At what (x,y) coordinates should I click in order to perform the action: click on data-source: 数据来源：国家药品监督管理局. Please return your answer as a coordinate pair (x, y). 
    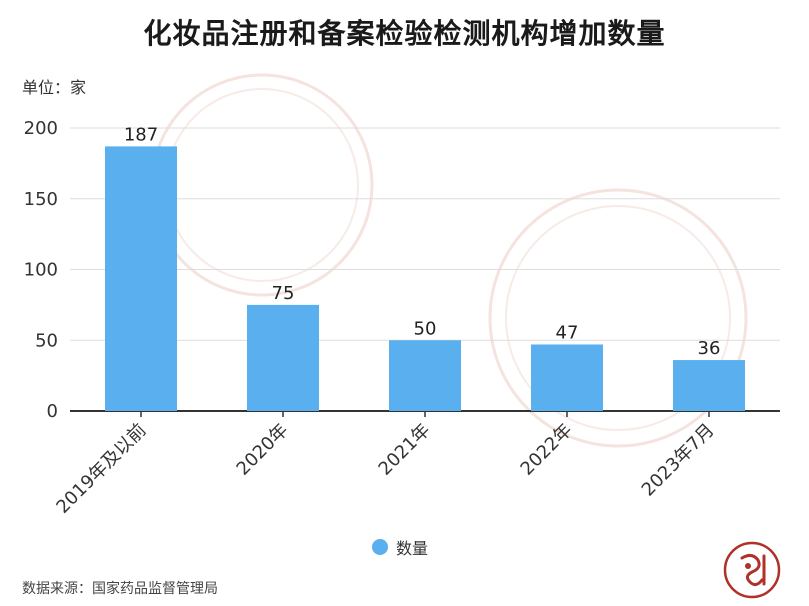
    Looking at the image, I should click on (120, 589).